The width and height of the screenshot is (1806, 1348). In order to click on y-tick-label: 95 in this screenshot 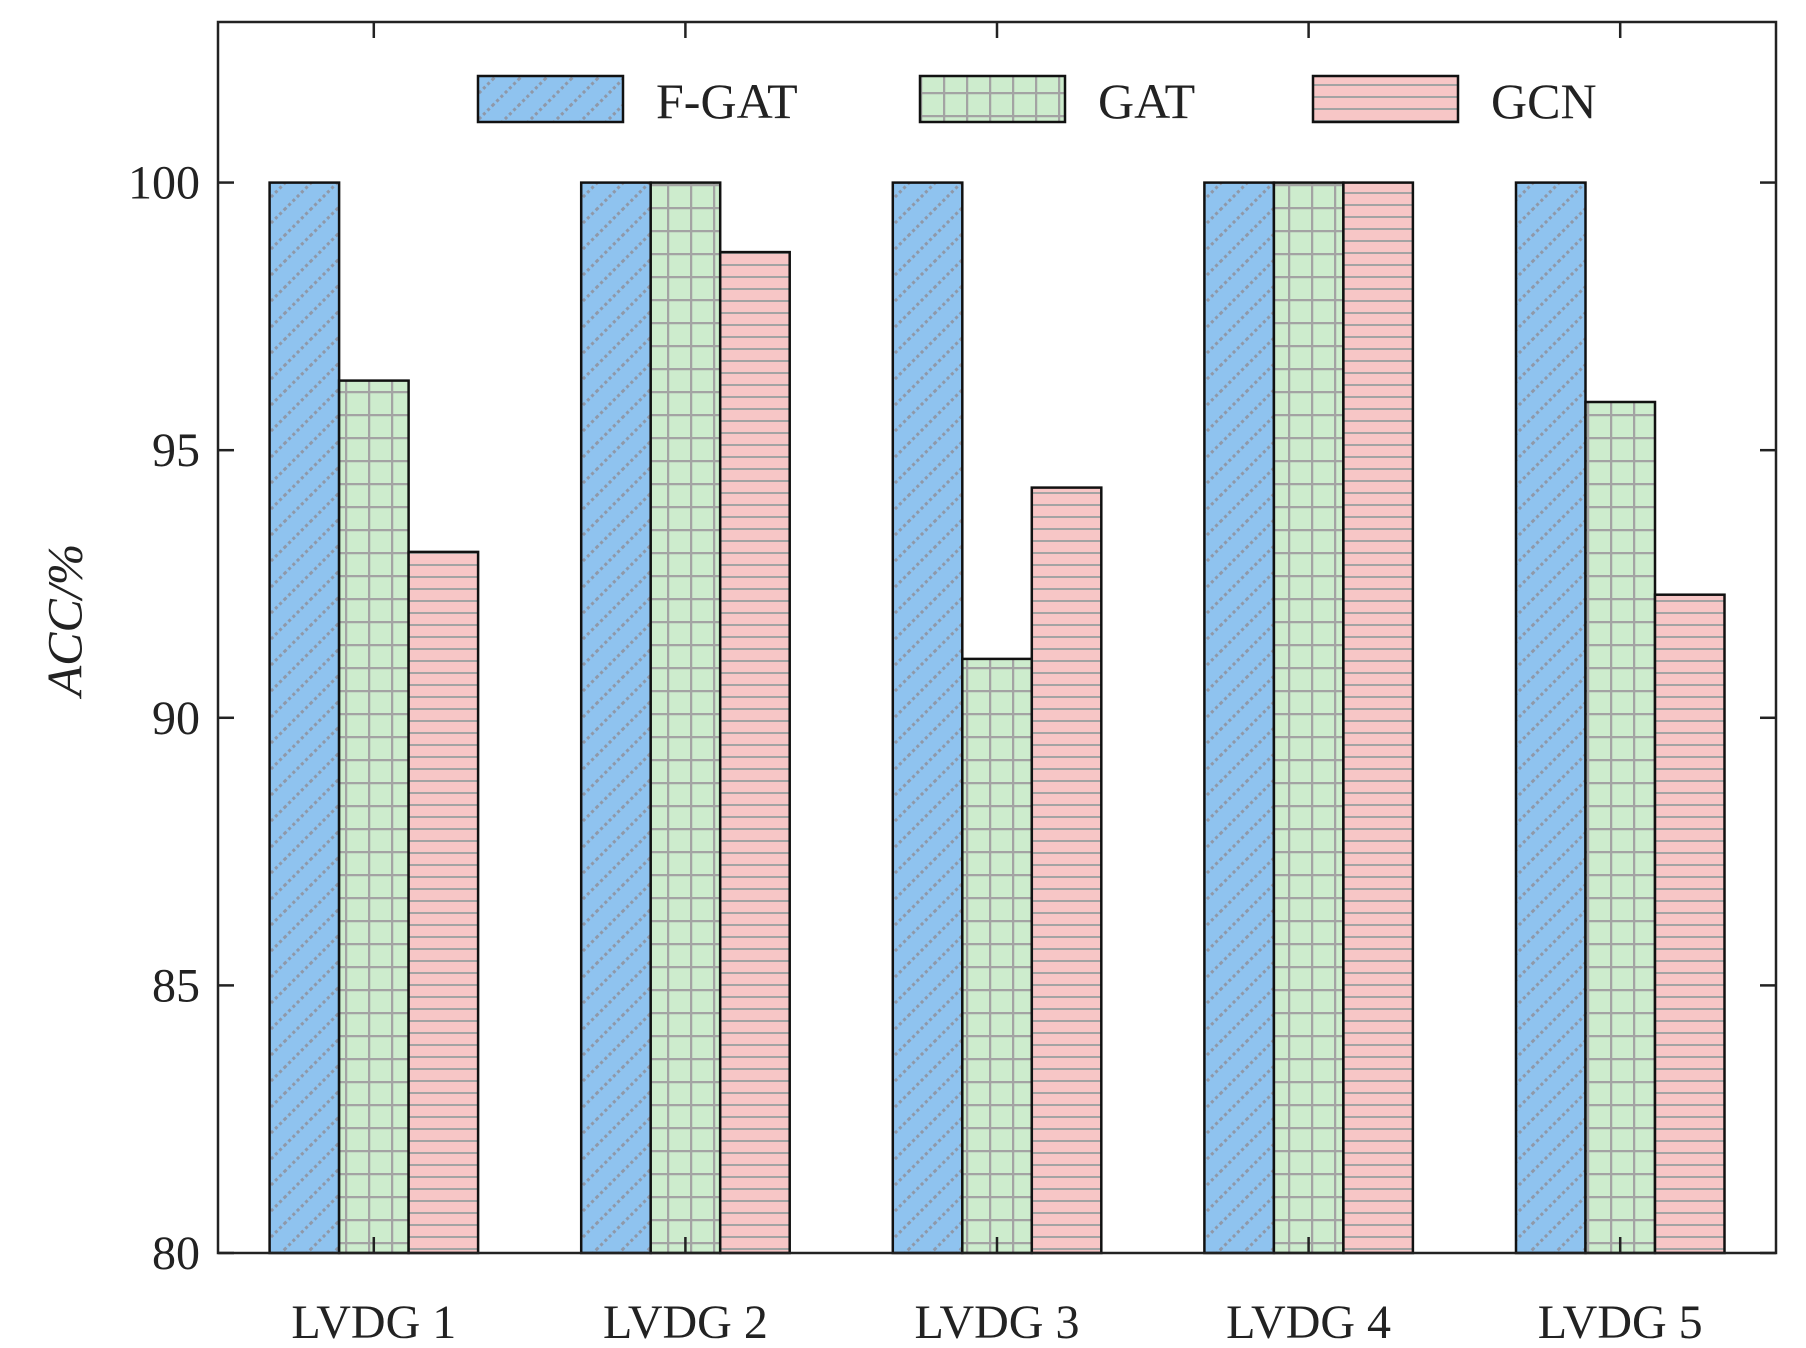, I will do `click(176, 450)`.